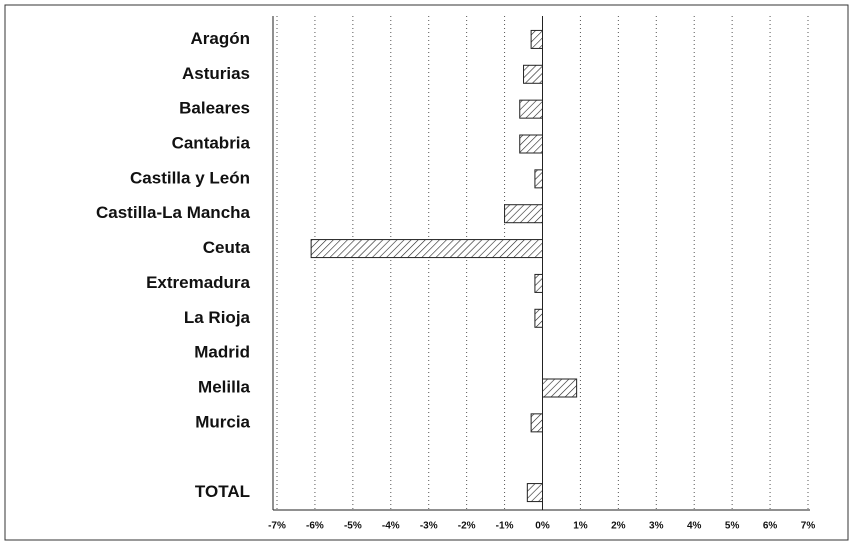 This screenshot has height=545, width=853. What do you see at coordinates (505, 526) in the screenshot?
I see `x-tick-label: -1%` at bounding box center [505, 526].